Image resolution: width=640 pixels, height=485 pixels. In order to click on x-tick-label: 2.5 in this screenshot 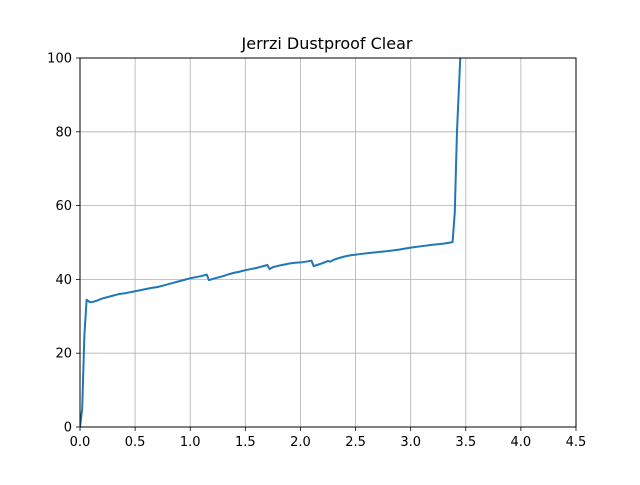, I will do `click(355, 442)`.